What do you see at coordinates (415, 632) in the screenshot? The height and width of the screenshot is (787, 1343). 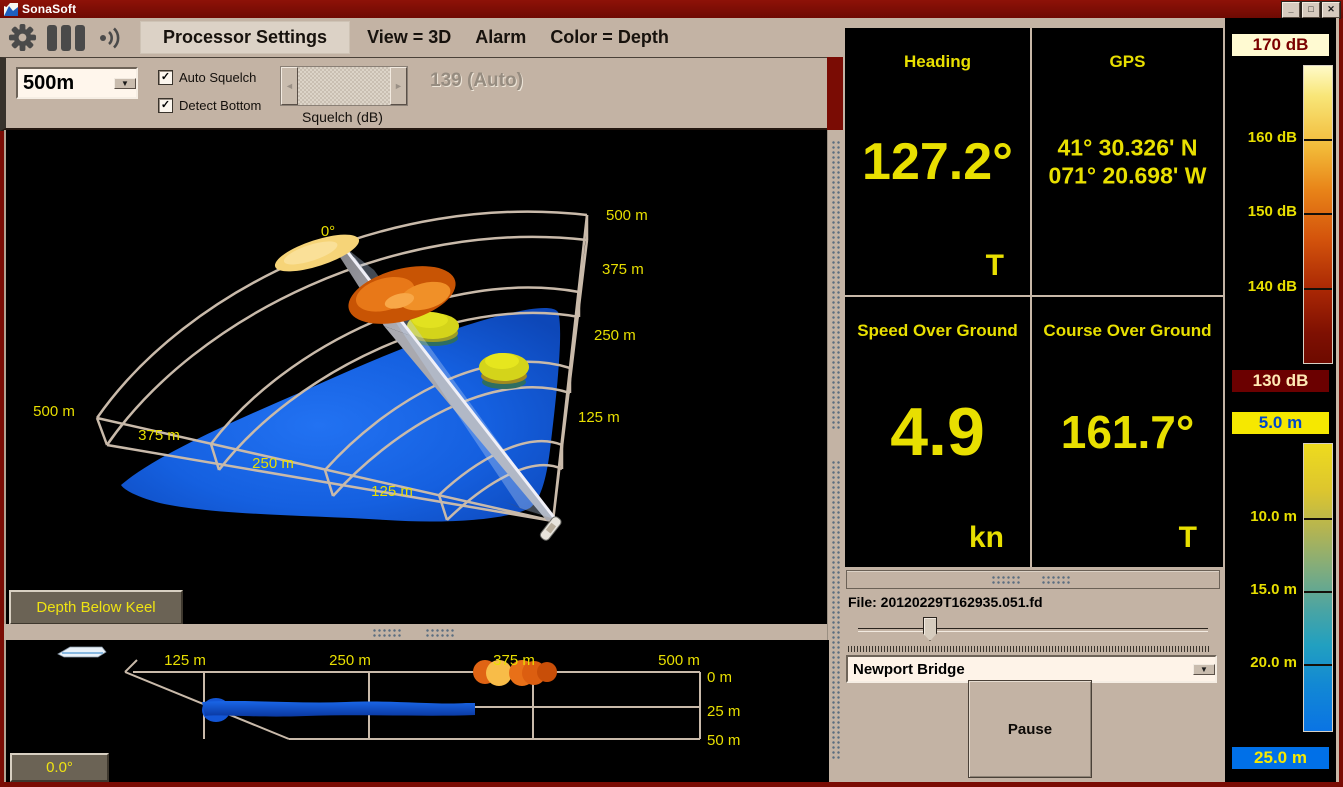 I see `horizontal-splitter` at bounding box center [415, 632].